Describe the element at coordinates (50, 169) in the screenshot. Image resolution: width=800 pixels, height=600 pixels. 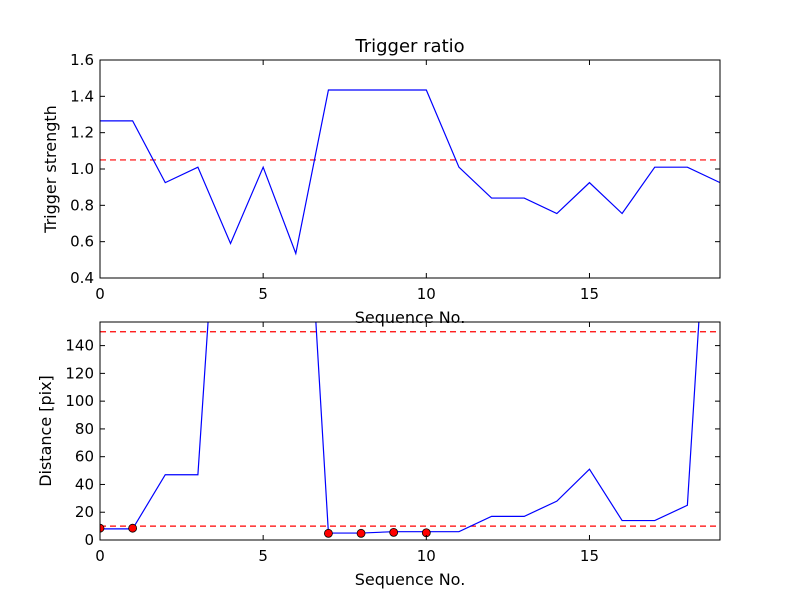
I see `y-axis-label: Trigger strength` at that location.